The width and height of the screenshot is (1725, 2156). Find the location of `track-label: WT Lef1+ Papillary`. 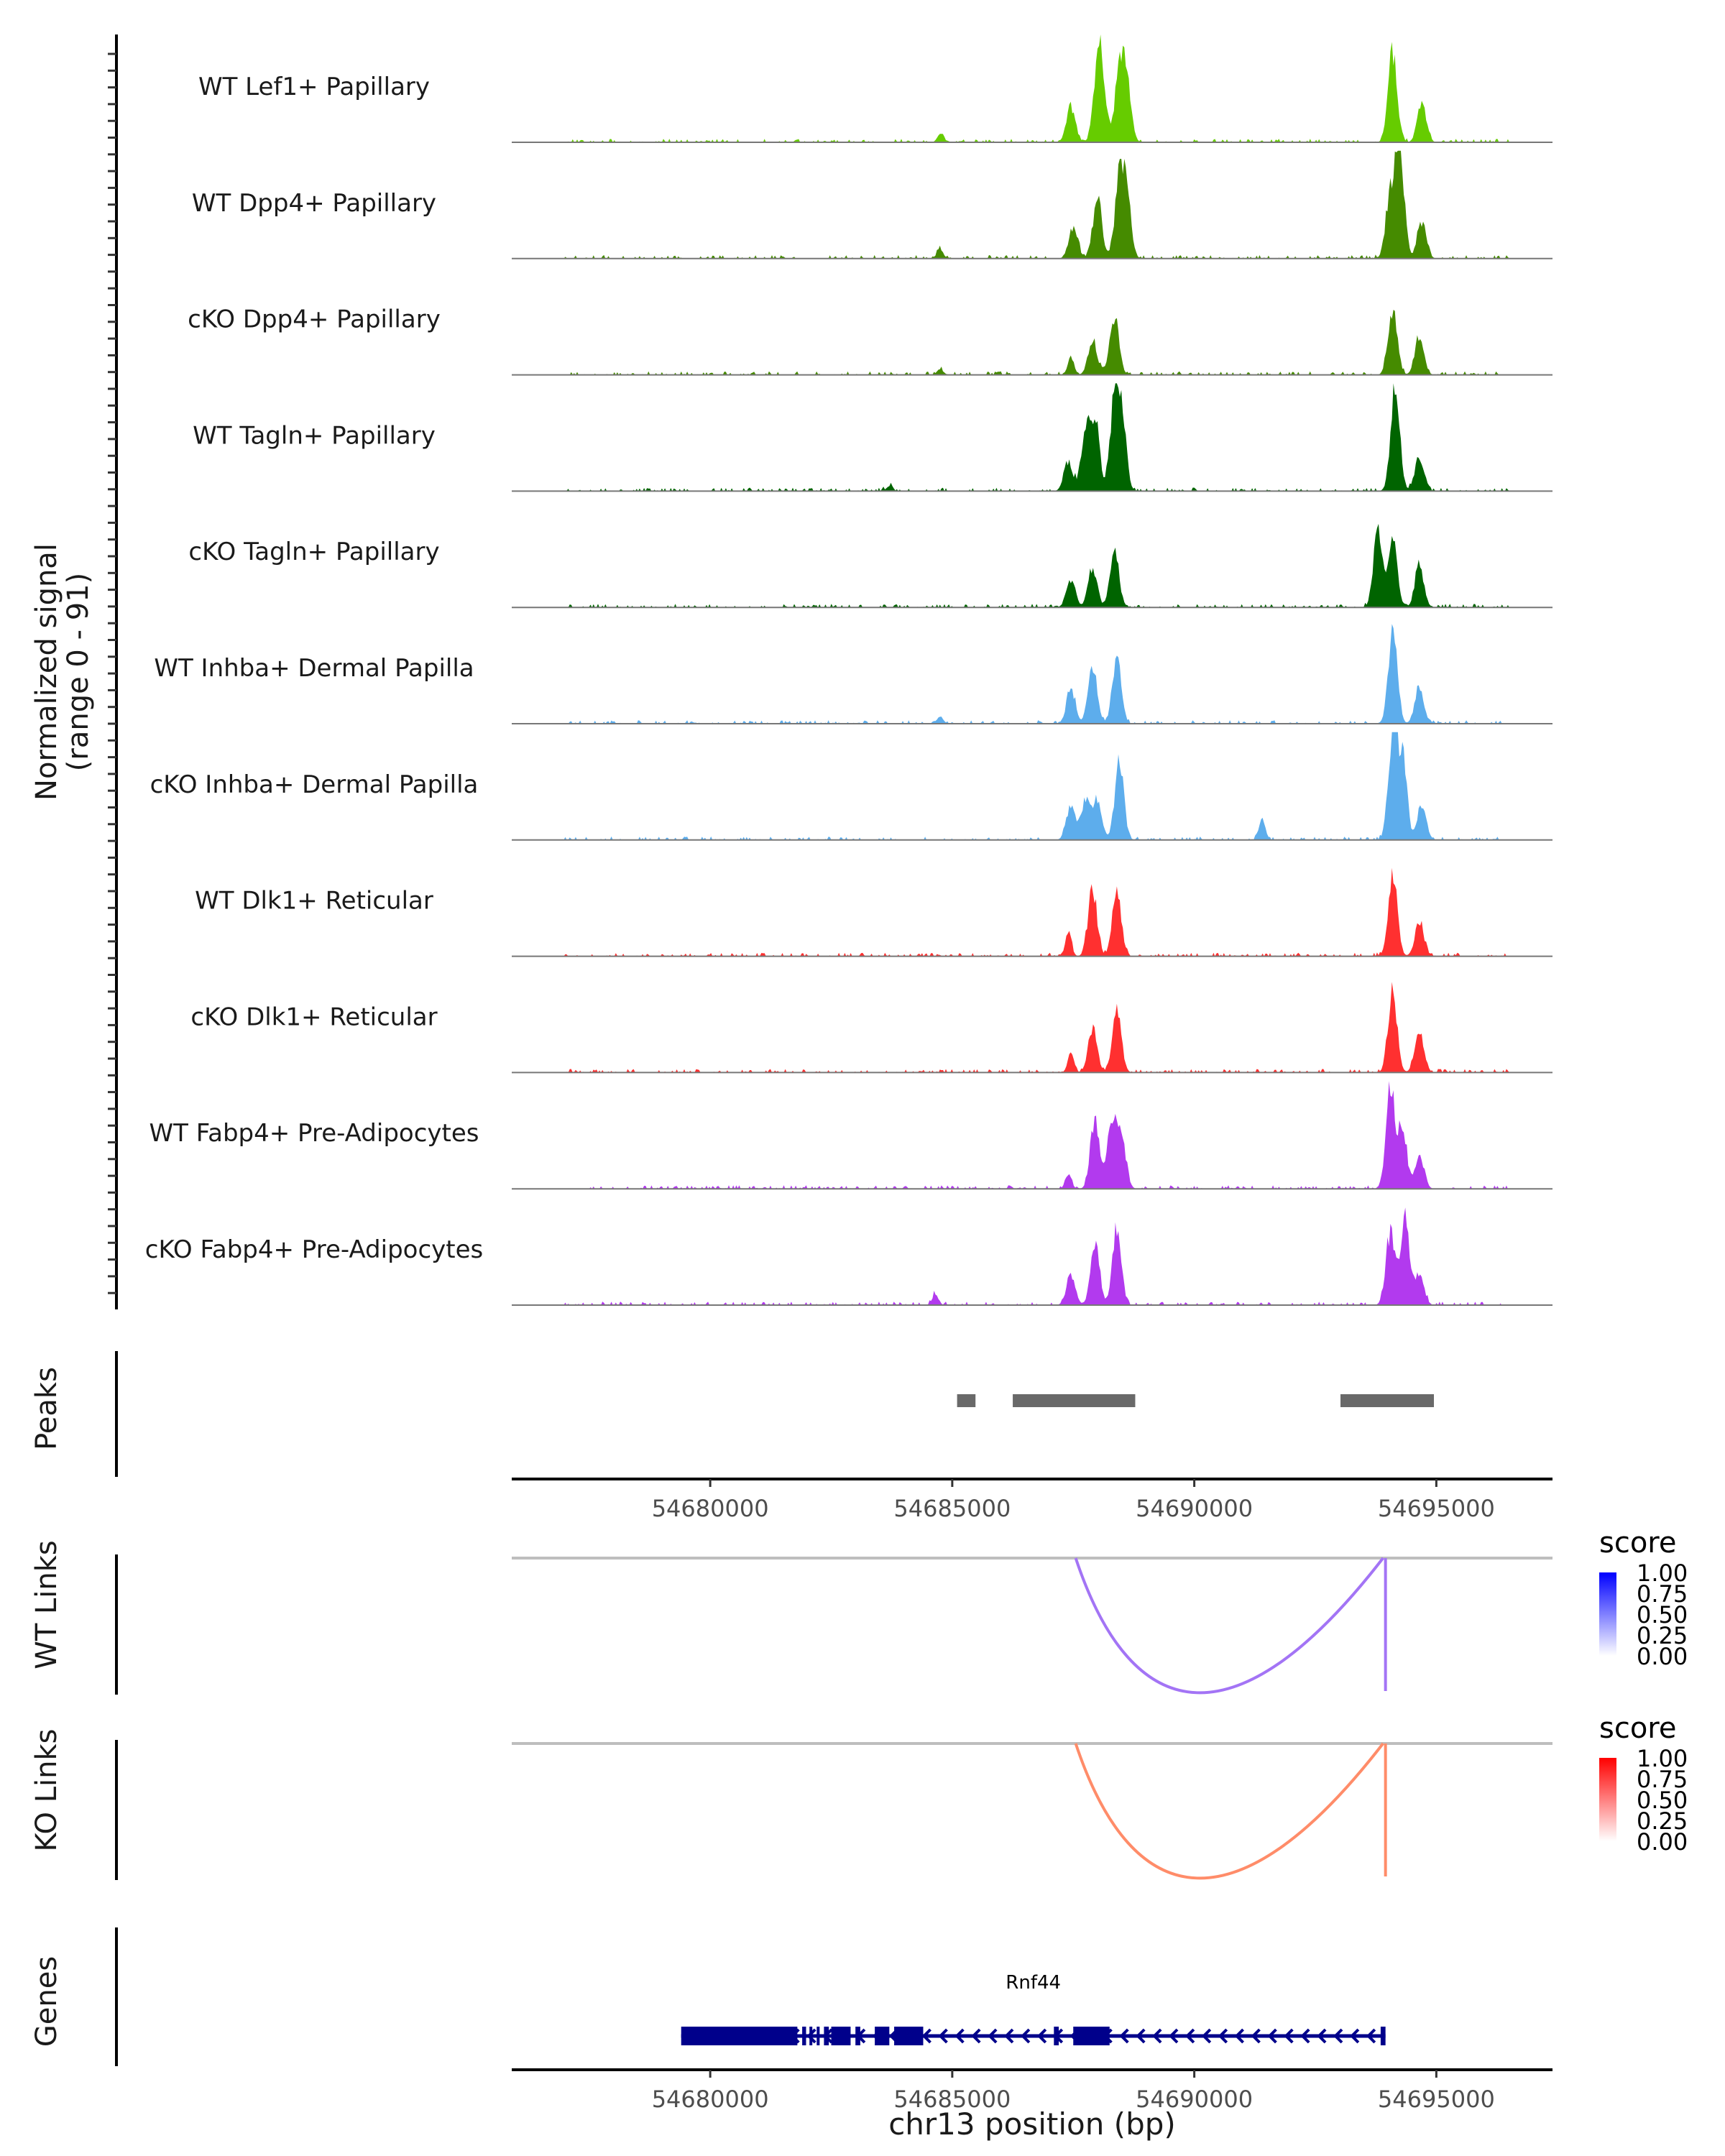

track-label: WT Lef1+ Papillary is located at coordinates (314, 87).